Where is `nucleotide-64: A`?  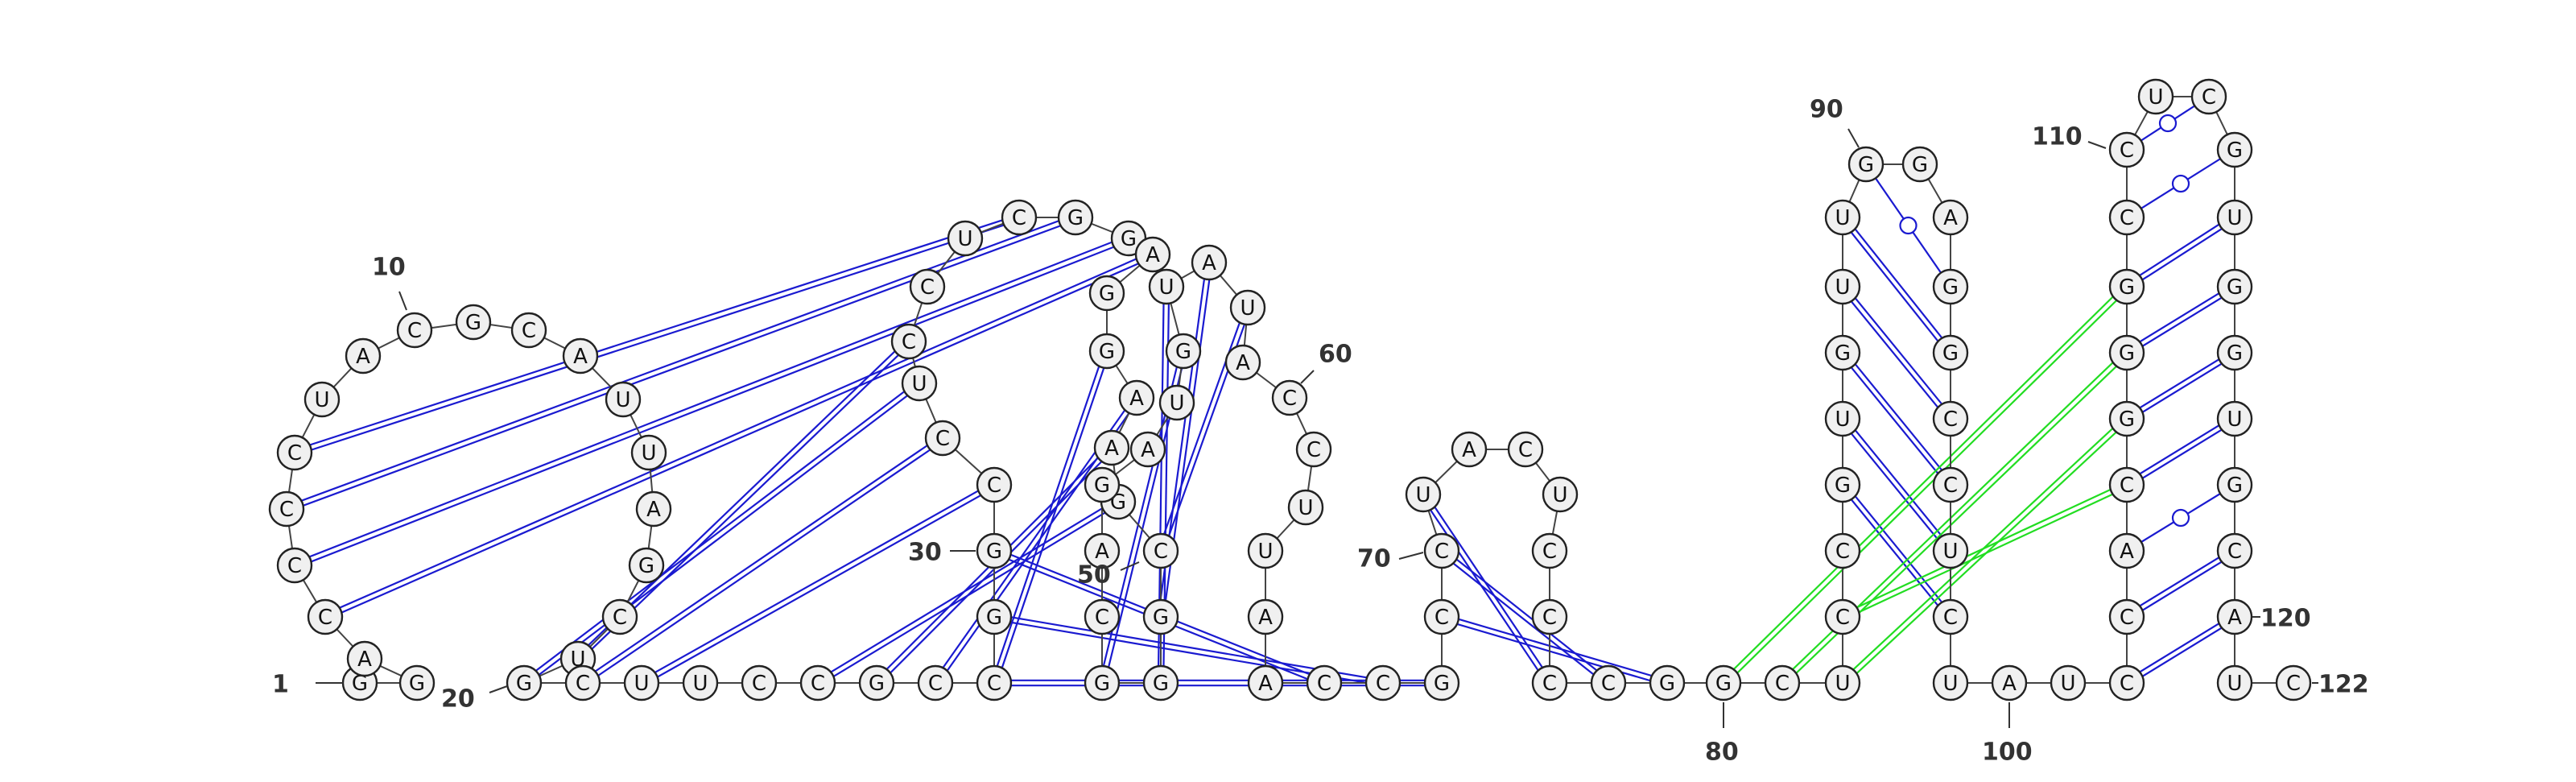 nucleotide-64: A is located at coordinates (1265, 616).